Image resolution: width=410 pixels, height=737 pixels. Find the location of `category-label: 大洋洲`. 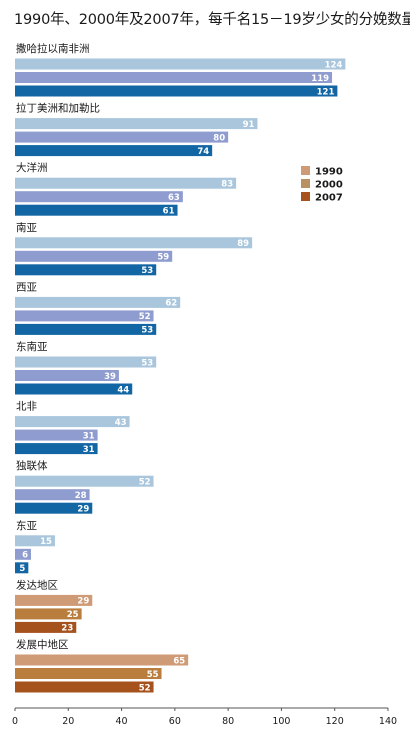

category-label: 大洋洲 is located at coordinates (32, 167).